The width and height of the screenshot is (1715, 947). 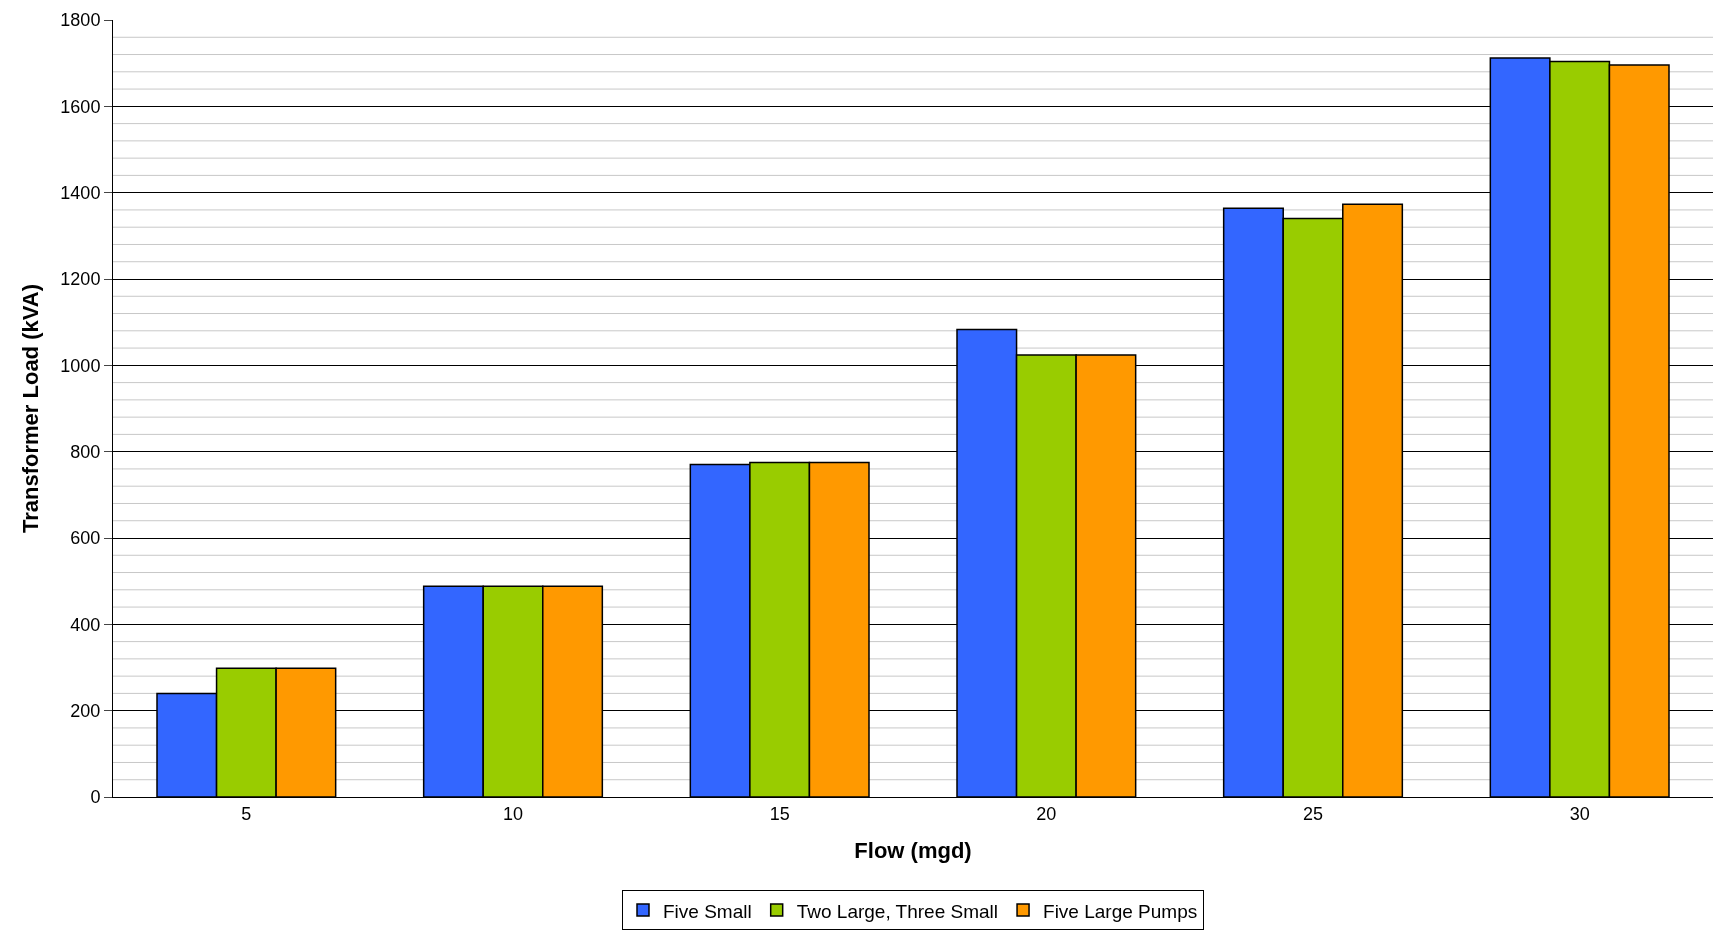 What do you see at coordinates (80, 106) in the screenshot?
I see `y-tick-label: 1600` at bounding box center [80, 106].